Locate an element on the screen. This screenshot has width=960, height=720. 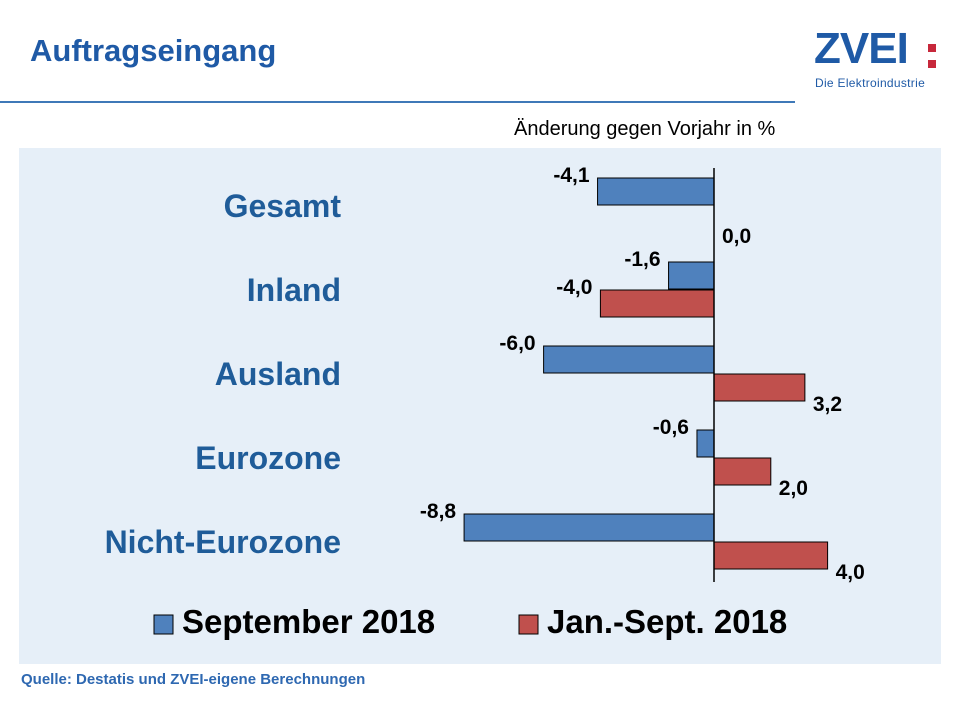
data-label: -1,6 is located at coordinates (642, 259).